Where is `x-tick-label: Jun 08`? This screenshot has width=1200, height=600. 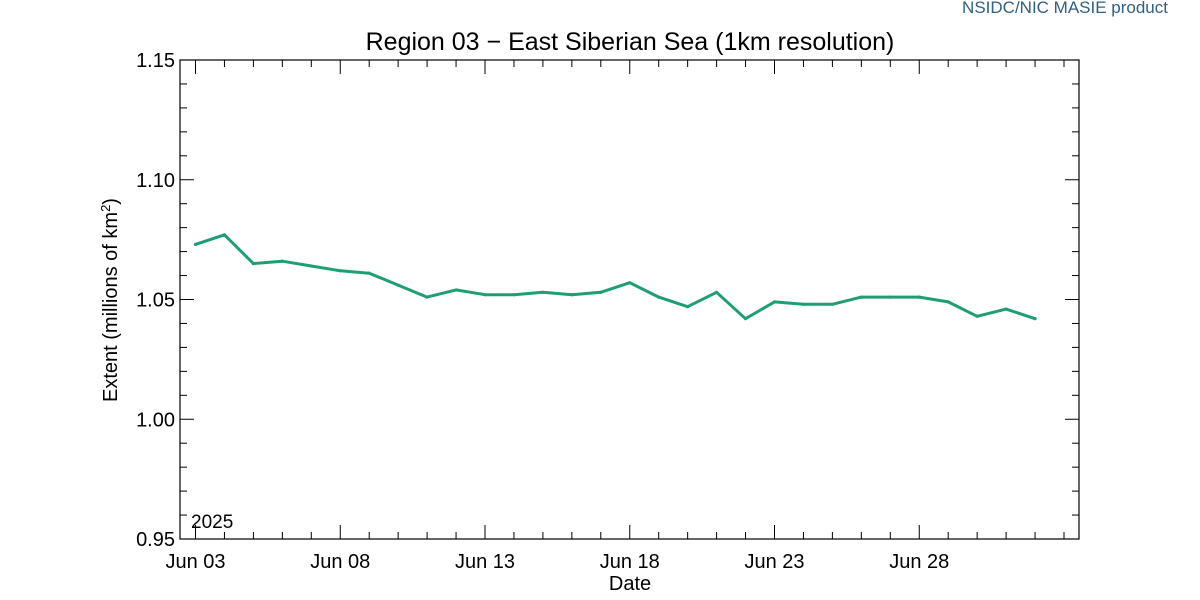 x-tick-label: Jun 08 is located at coordinates (340, 562).